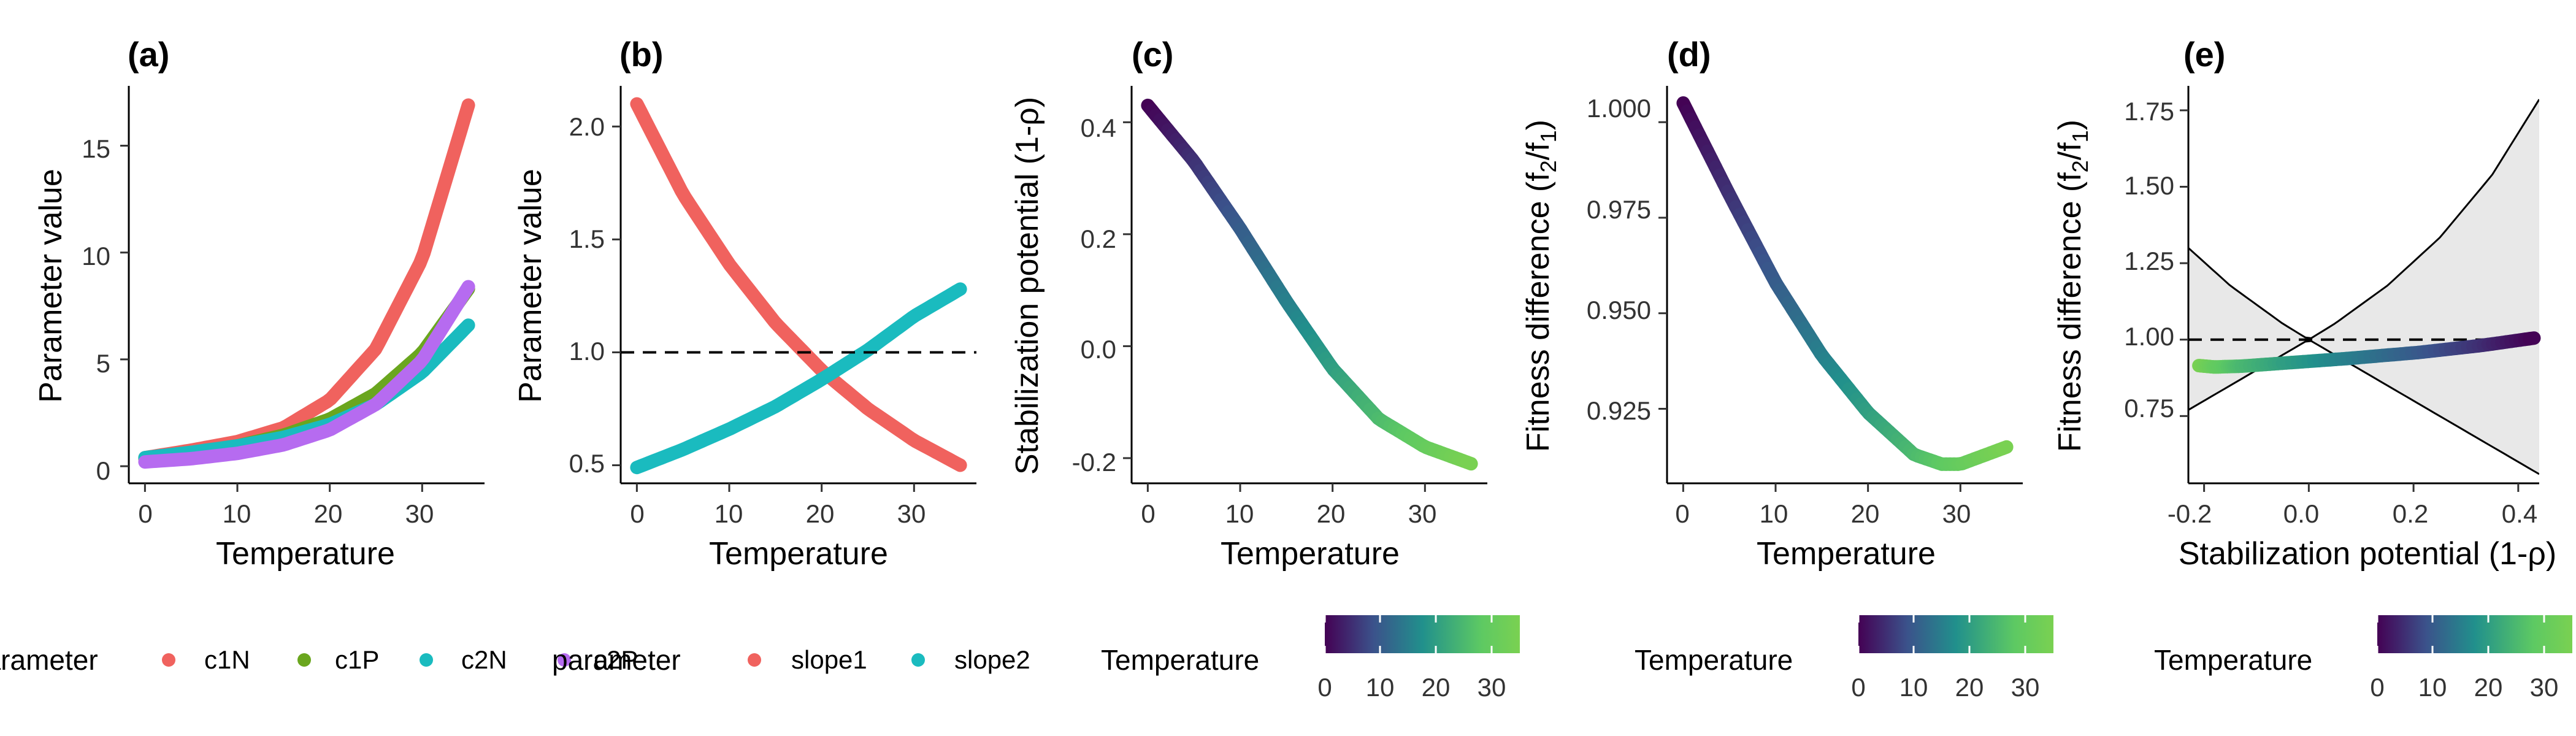 The image size is (2576, 736). What do you see at coordinates (798, 284) in the screenshot?
I see `series-line-b-slope1` at bounding box center [798, 284].